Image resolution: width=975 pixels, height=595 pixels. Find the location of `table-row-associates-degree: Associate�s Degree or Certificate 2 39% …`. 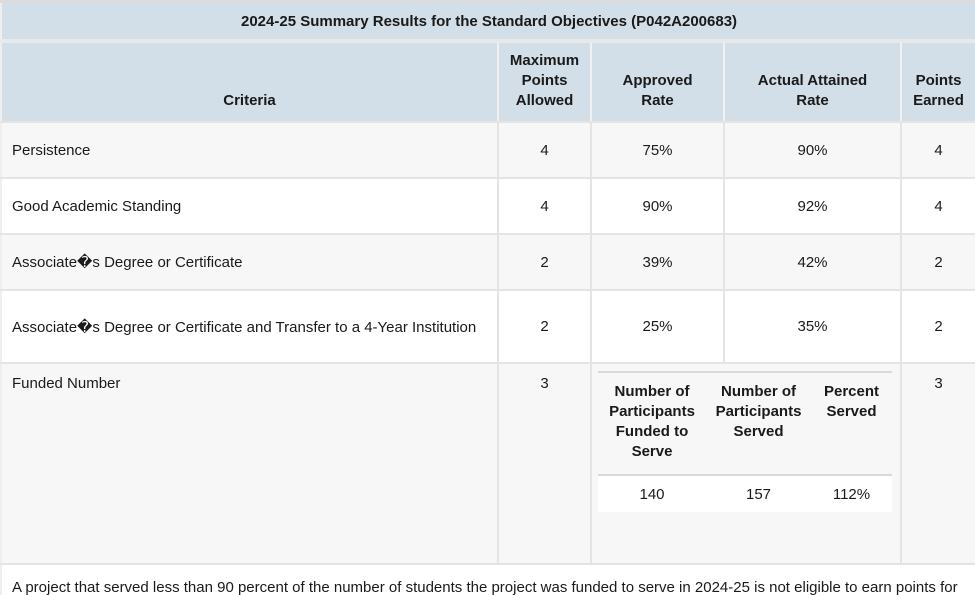

table-row-associates-degree: Associate�s Degree or Certificate 2 39% … is located at coordinates (488, 262).